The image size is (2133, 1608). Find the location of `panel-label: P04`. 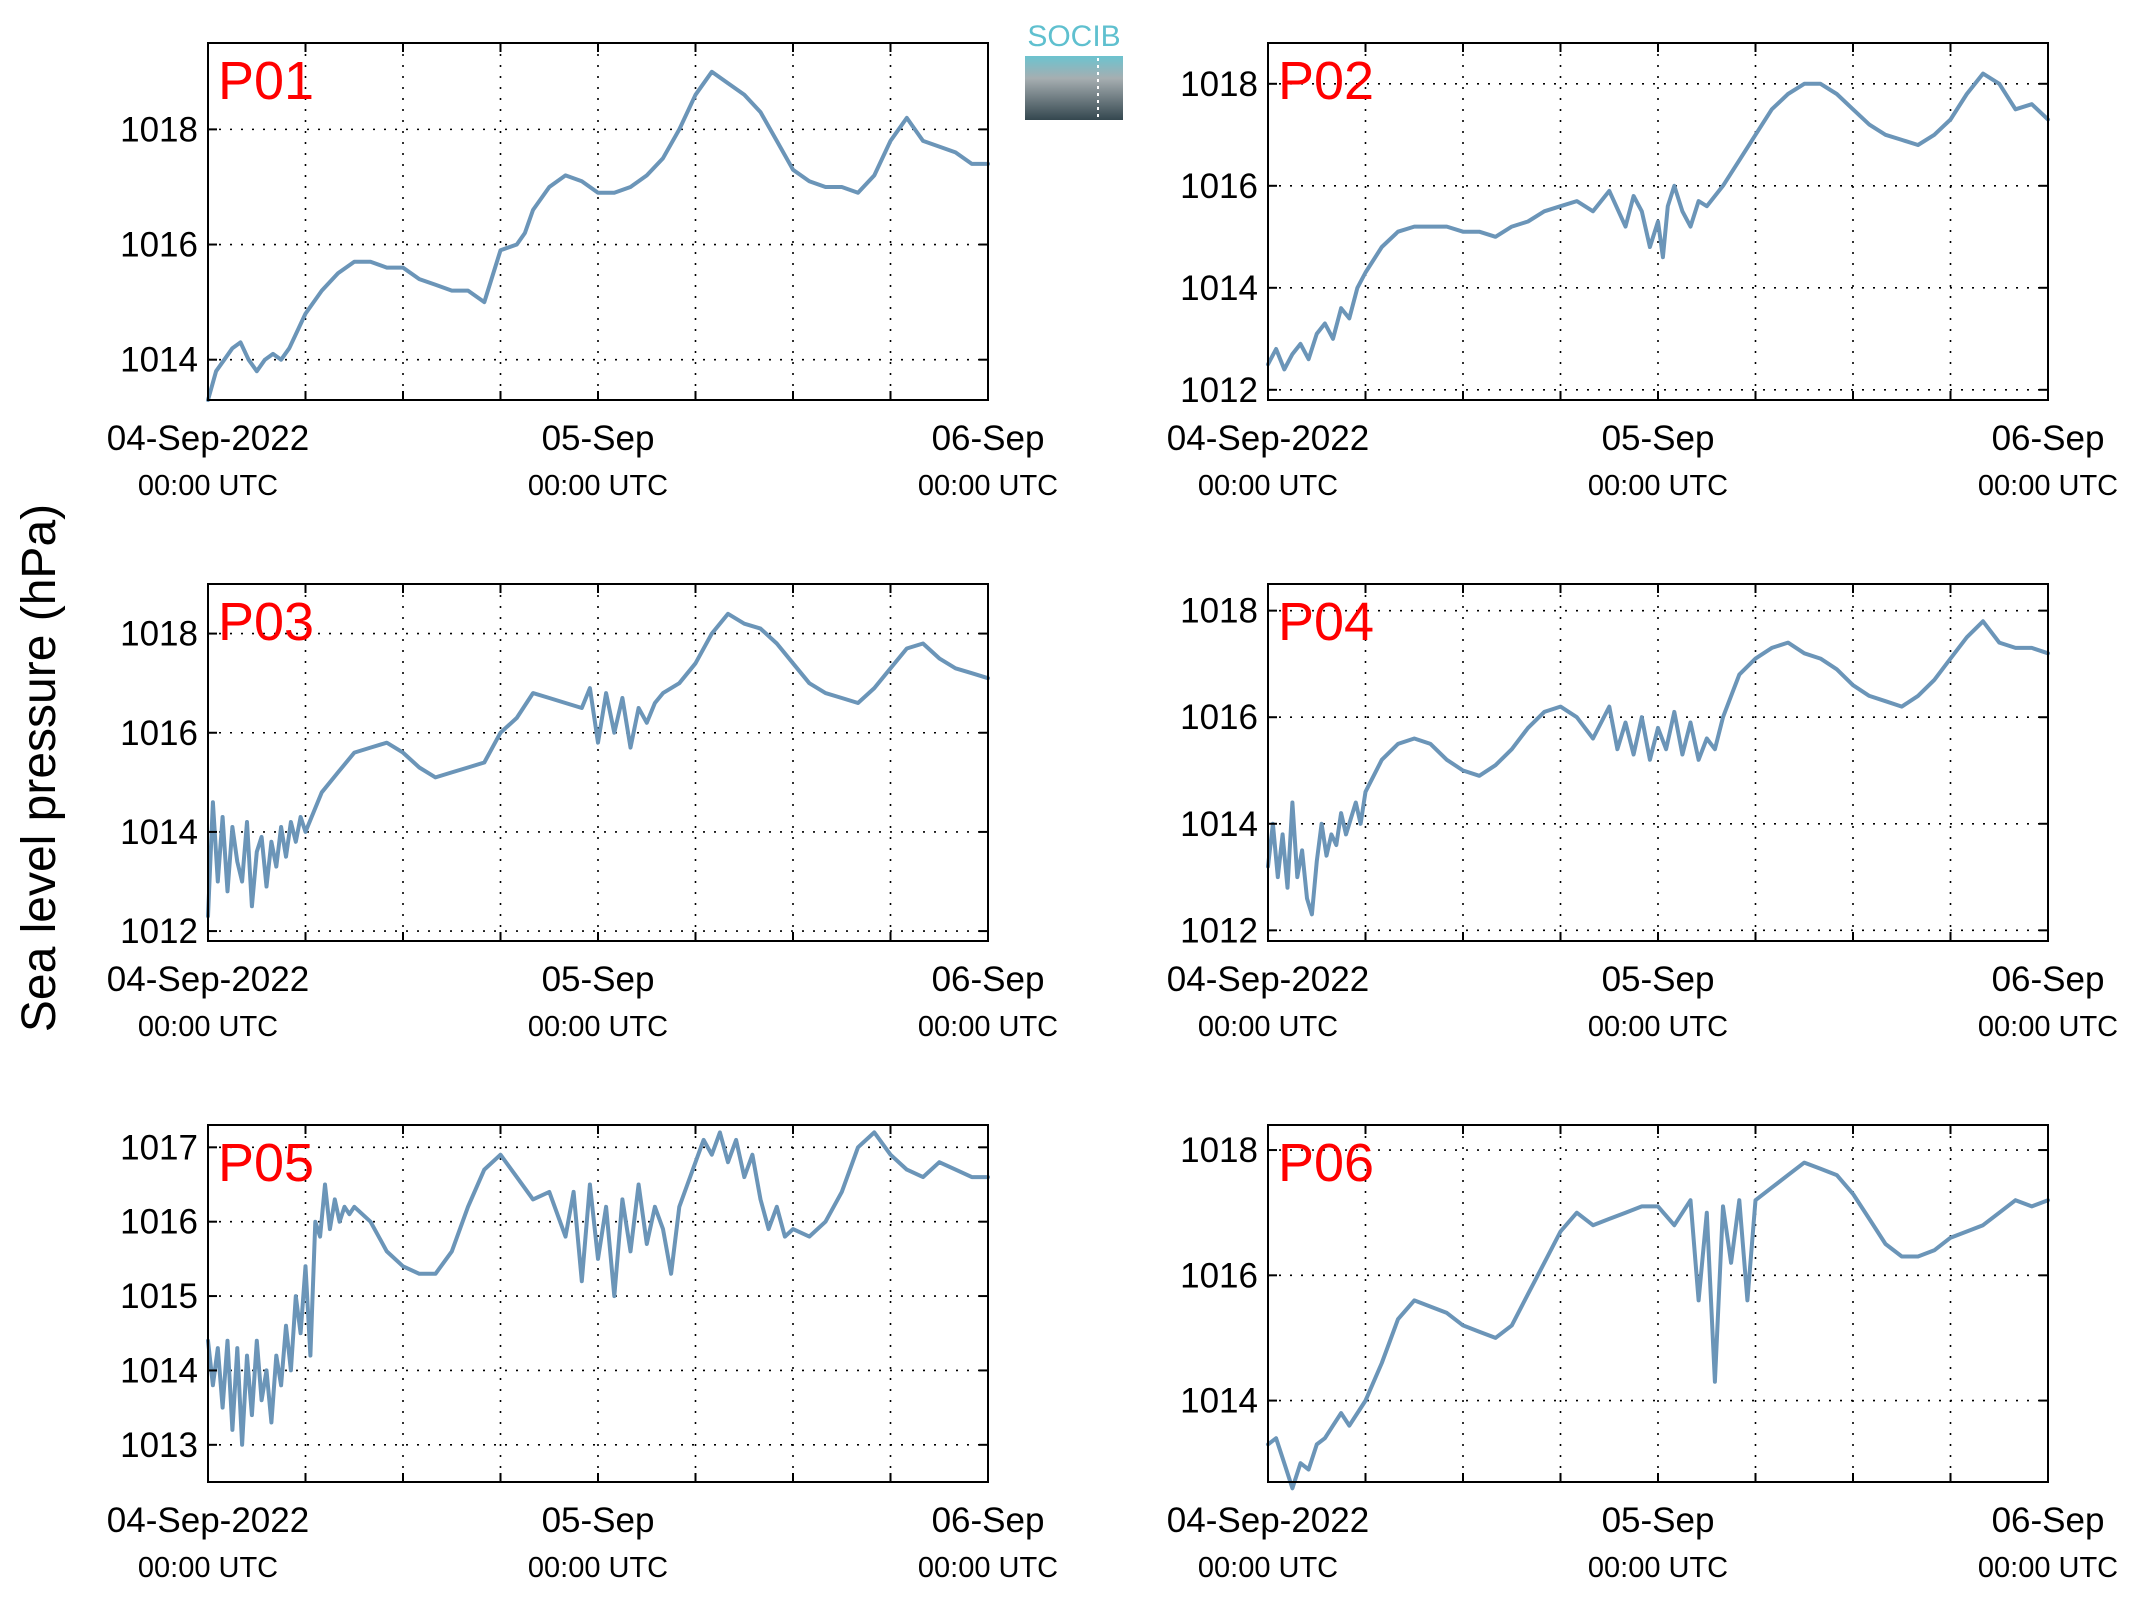

panel-label: P04 is located at coordinates (1326, 622).